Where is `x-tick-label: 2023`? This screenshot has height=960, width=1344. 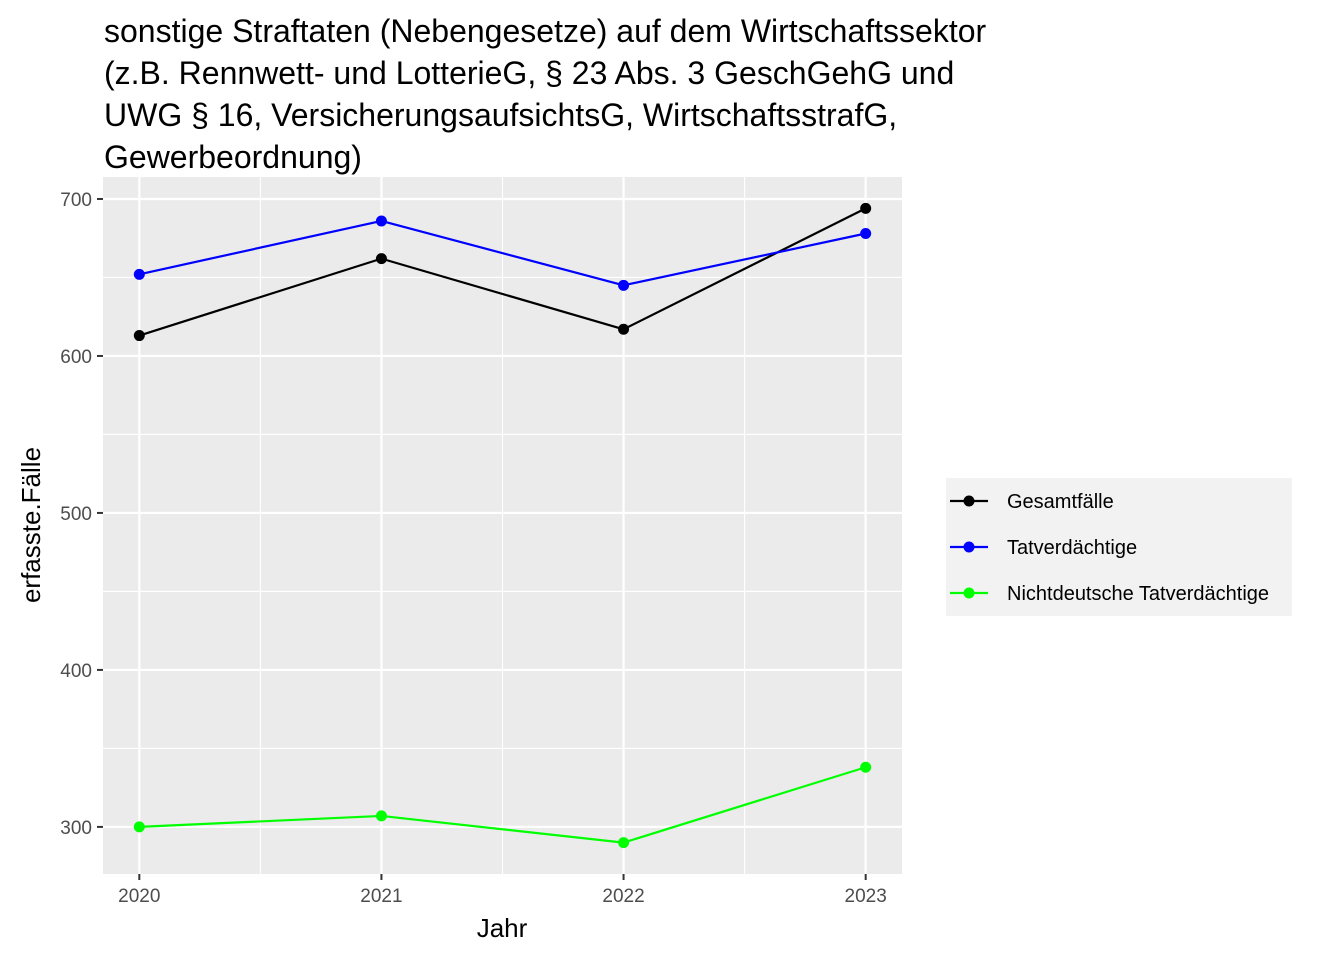 x-tick-label: 2023 is located at coordinates (866, 896).